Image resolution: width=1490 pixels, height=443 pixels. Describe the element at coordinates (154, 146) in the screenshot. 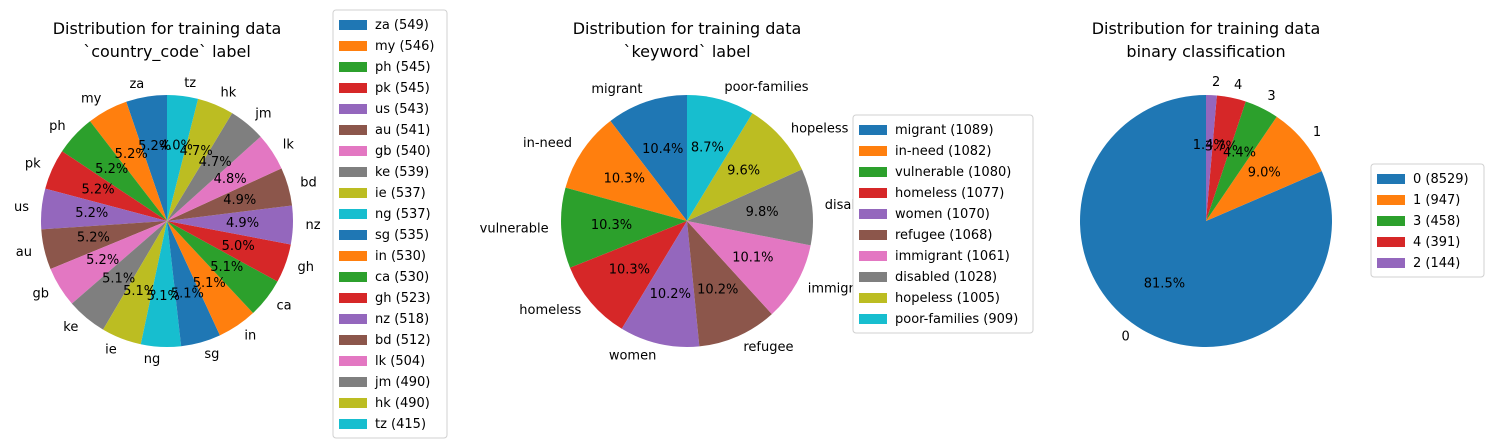

I see `slice-percent-za: 5.2%` at that location.